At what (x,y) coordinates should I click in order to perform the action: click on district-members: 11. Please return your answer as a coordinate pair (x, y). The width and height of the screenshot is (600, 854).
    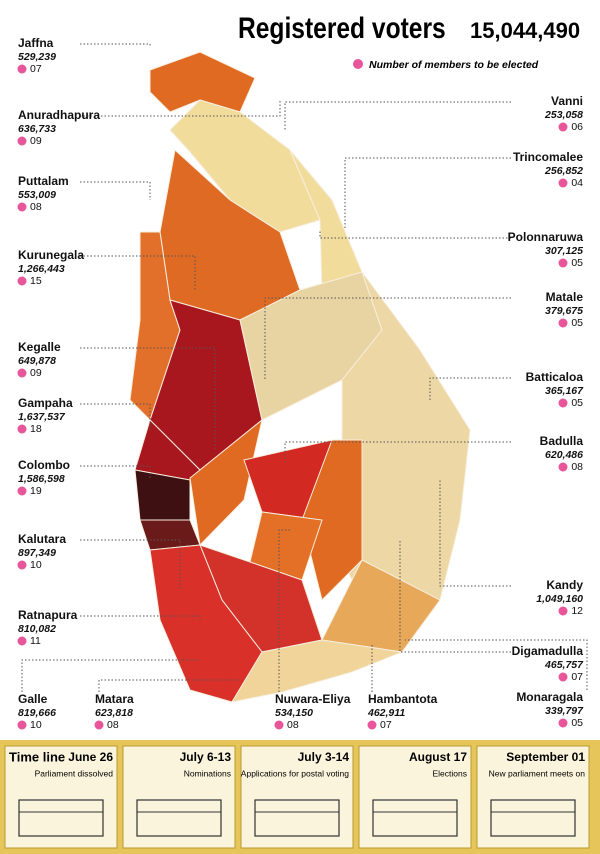
    Looking at the image, I should click on (35, 641).